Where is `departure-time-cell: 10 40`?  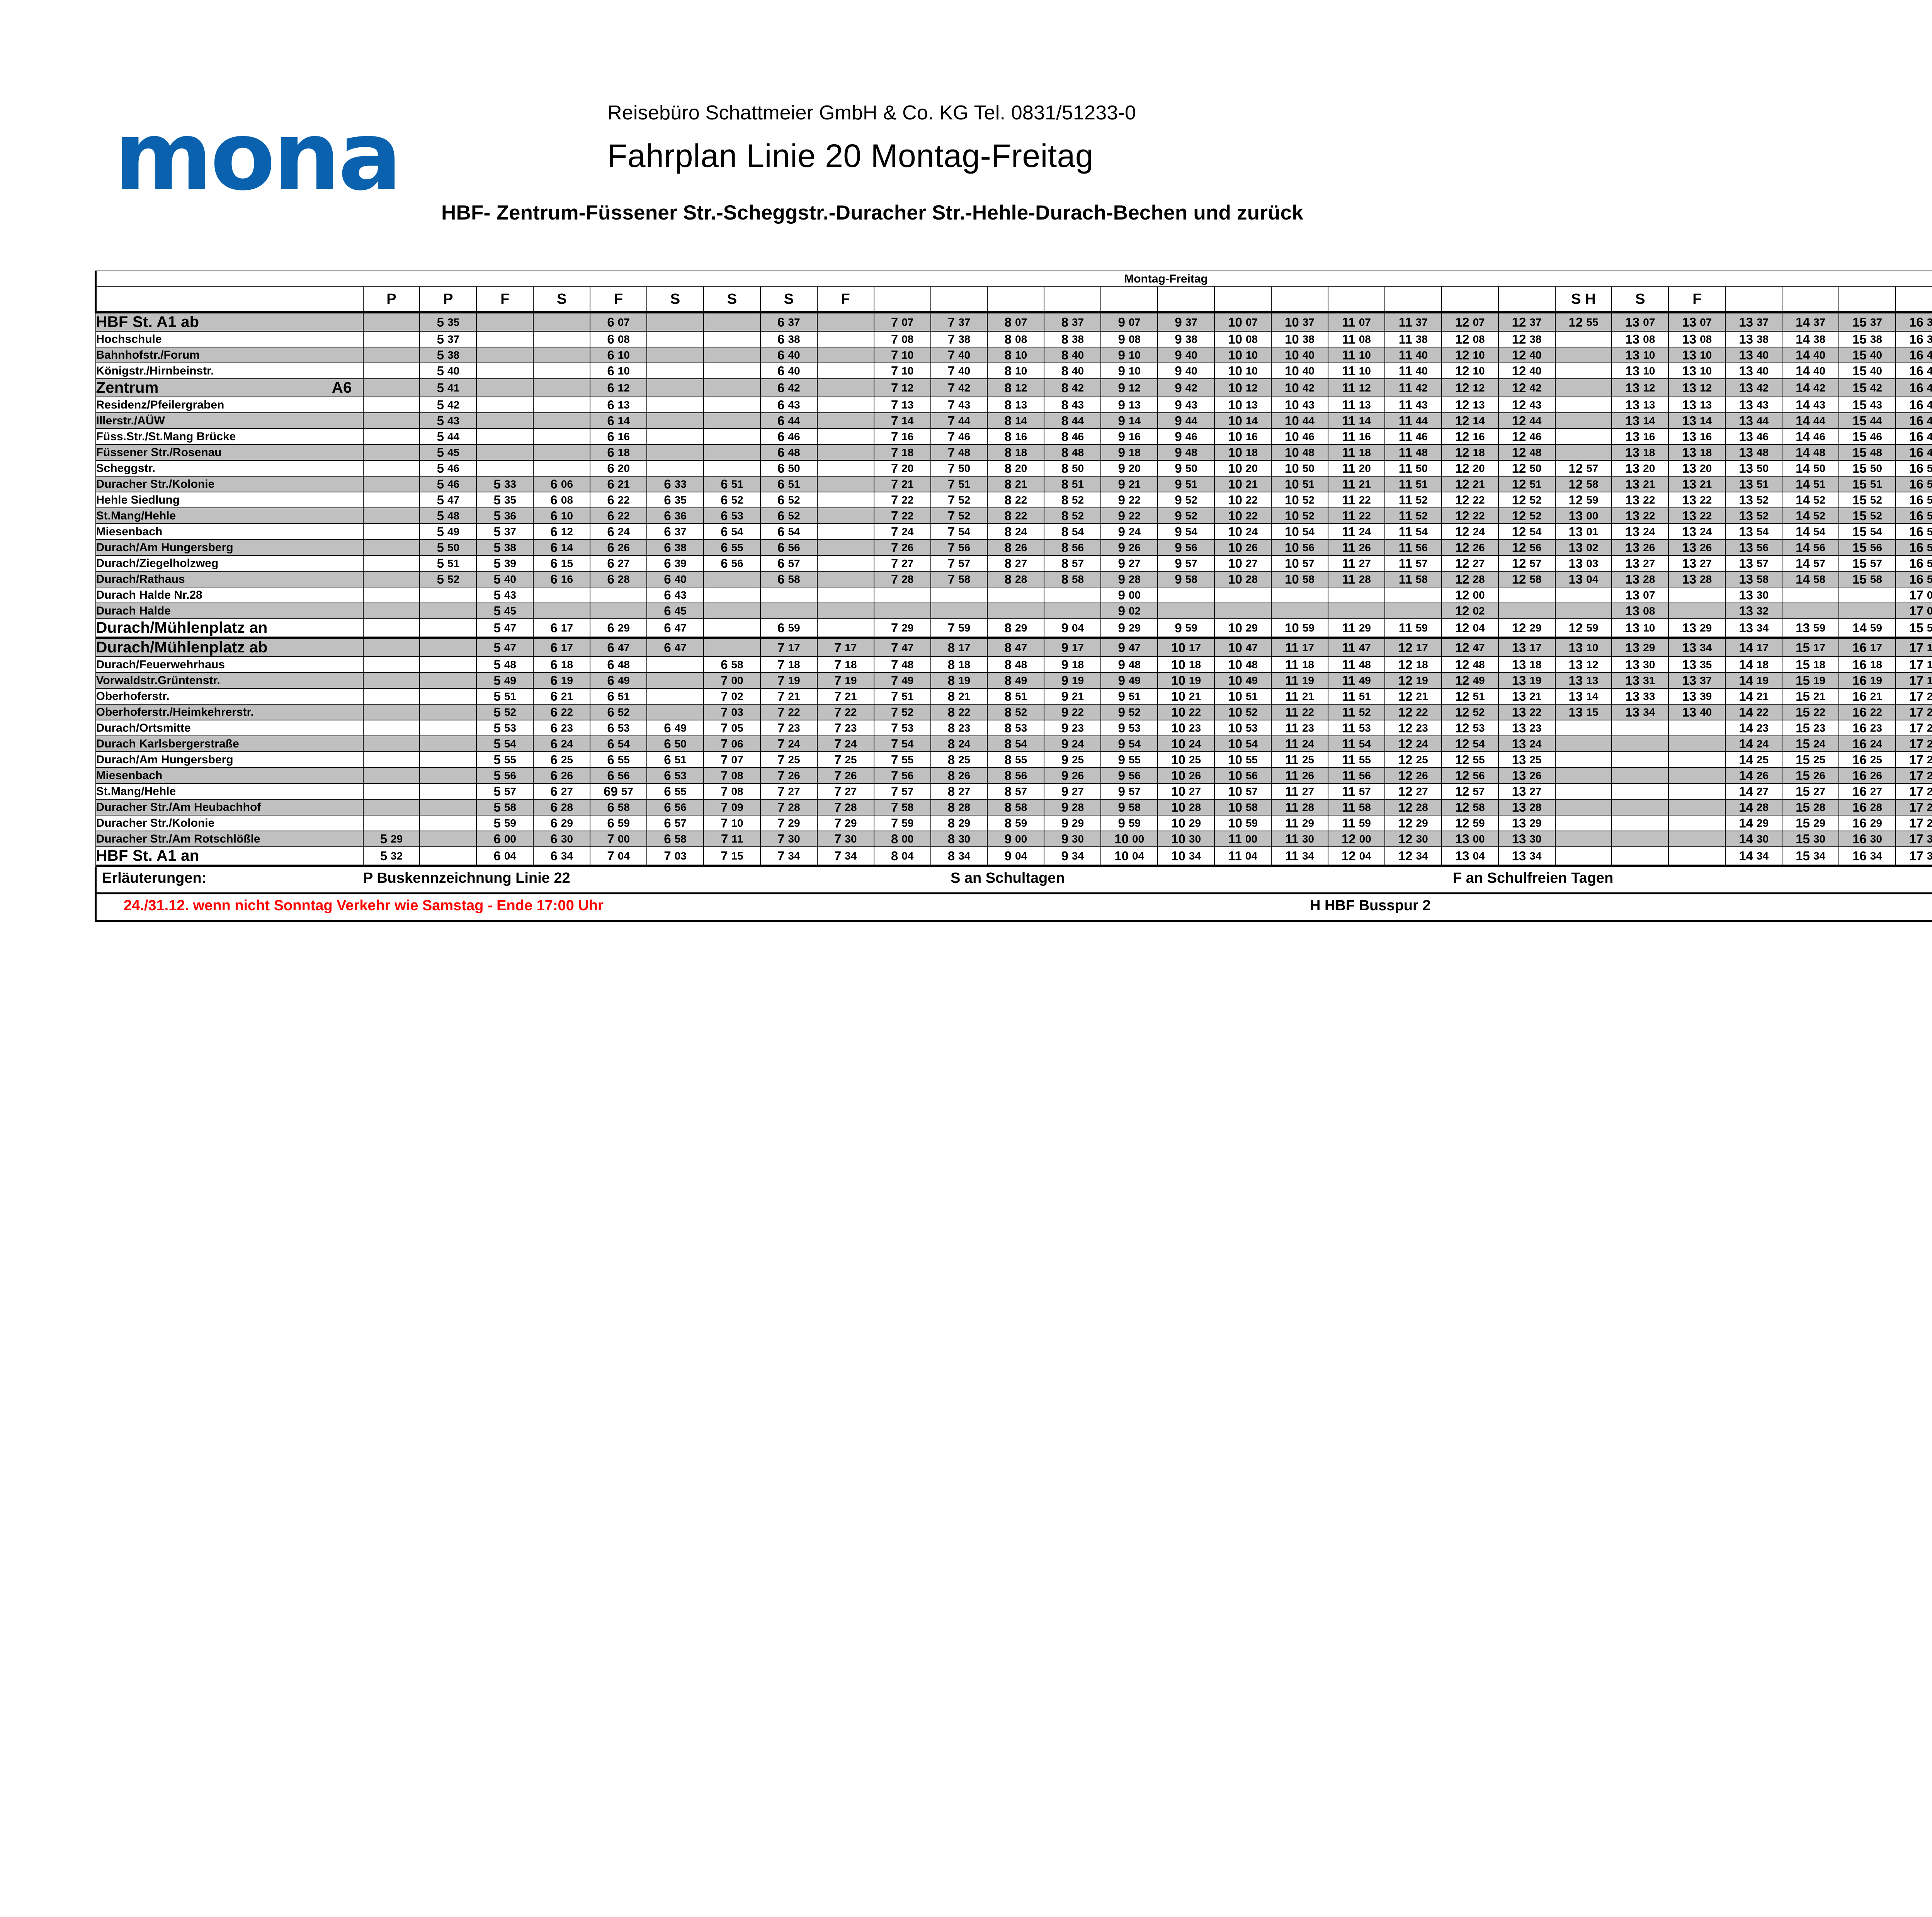 departure-time-cell: 10 40 is located at coordinates (1299, 355).